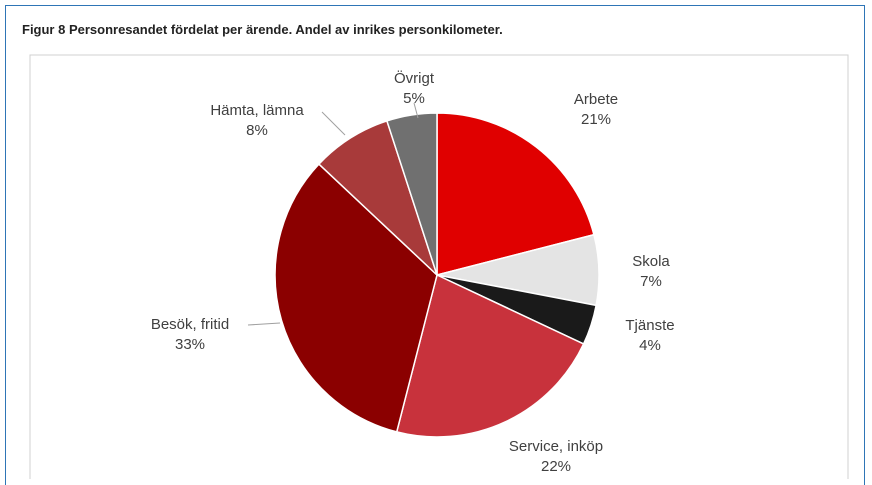 This screenshot has height=485, width=872. What do you see at coordinates (190, 344) in the screenshot?
I see `value-label: 33%` at bounding box center [190, 344].